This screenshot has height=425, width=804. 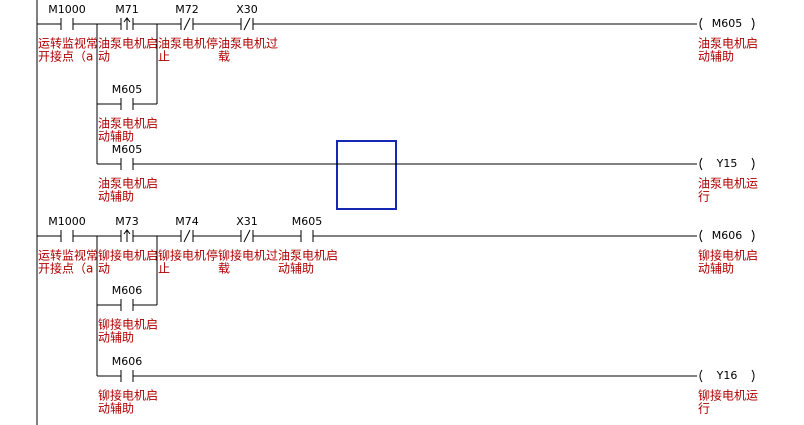 What do you see at coordinates (127, 221) in the screenshot?
I see `device-label: M73` at bounding box center [127, 221].